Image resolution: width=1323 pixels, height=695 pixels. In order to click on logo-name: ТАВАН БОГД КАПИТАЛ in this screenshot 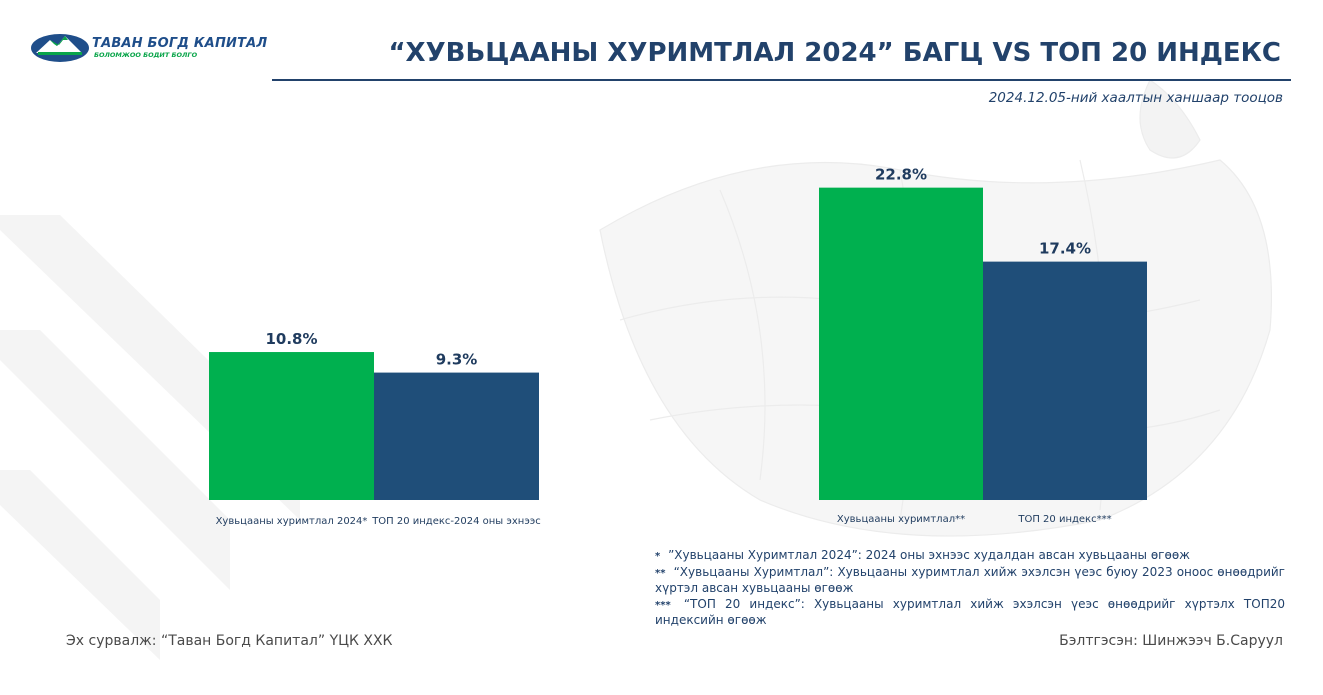, I will do `click(180, 43)`.